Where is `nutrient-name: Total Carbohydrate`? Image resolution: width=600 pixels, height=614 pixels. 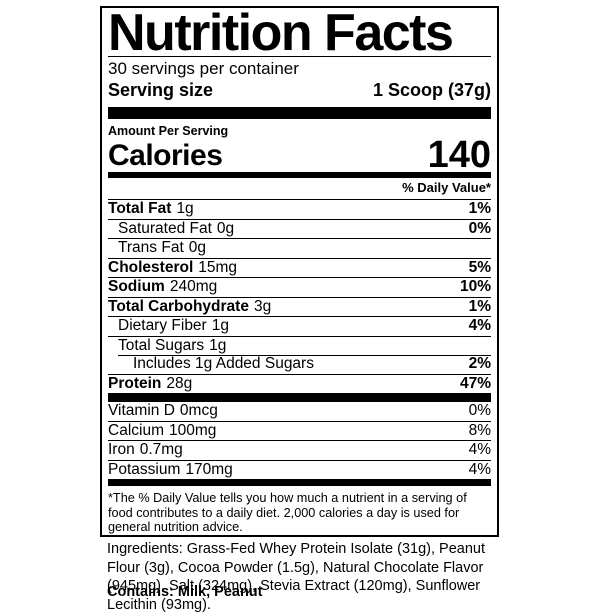
nutrient-name: Total Carbohydrate is located at coordinates (178, 306).